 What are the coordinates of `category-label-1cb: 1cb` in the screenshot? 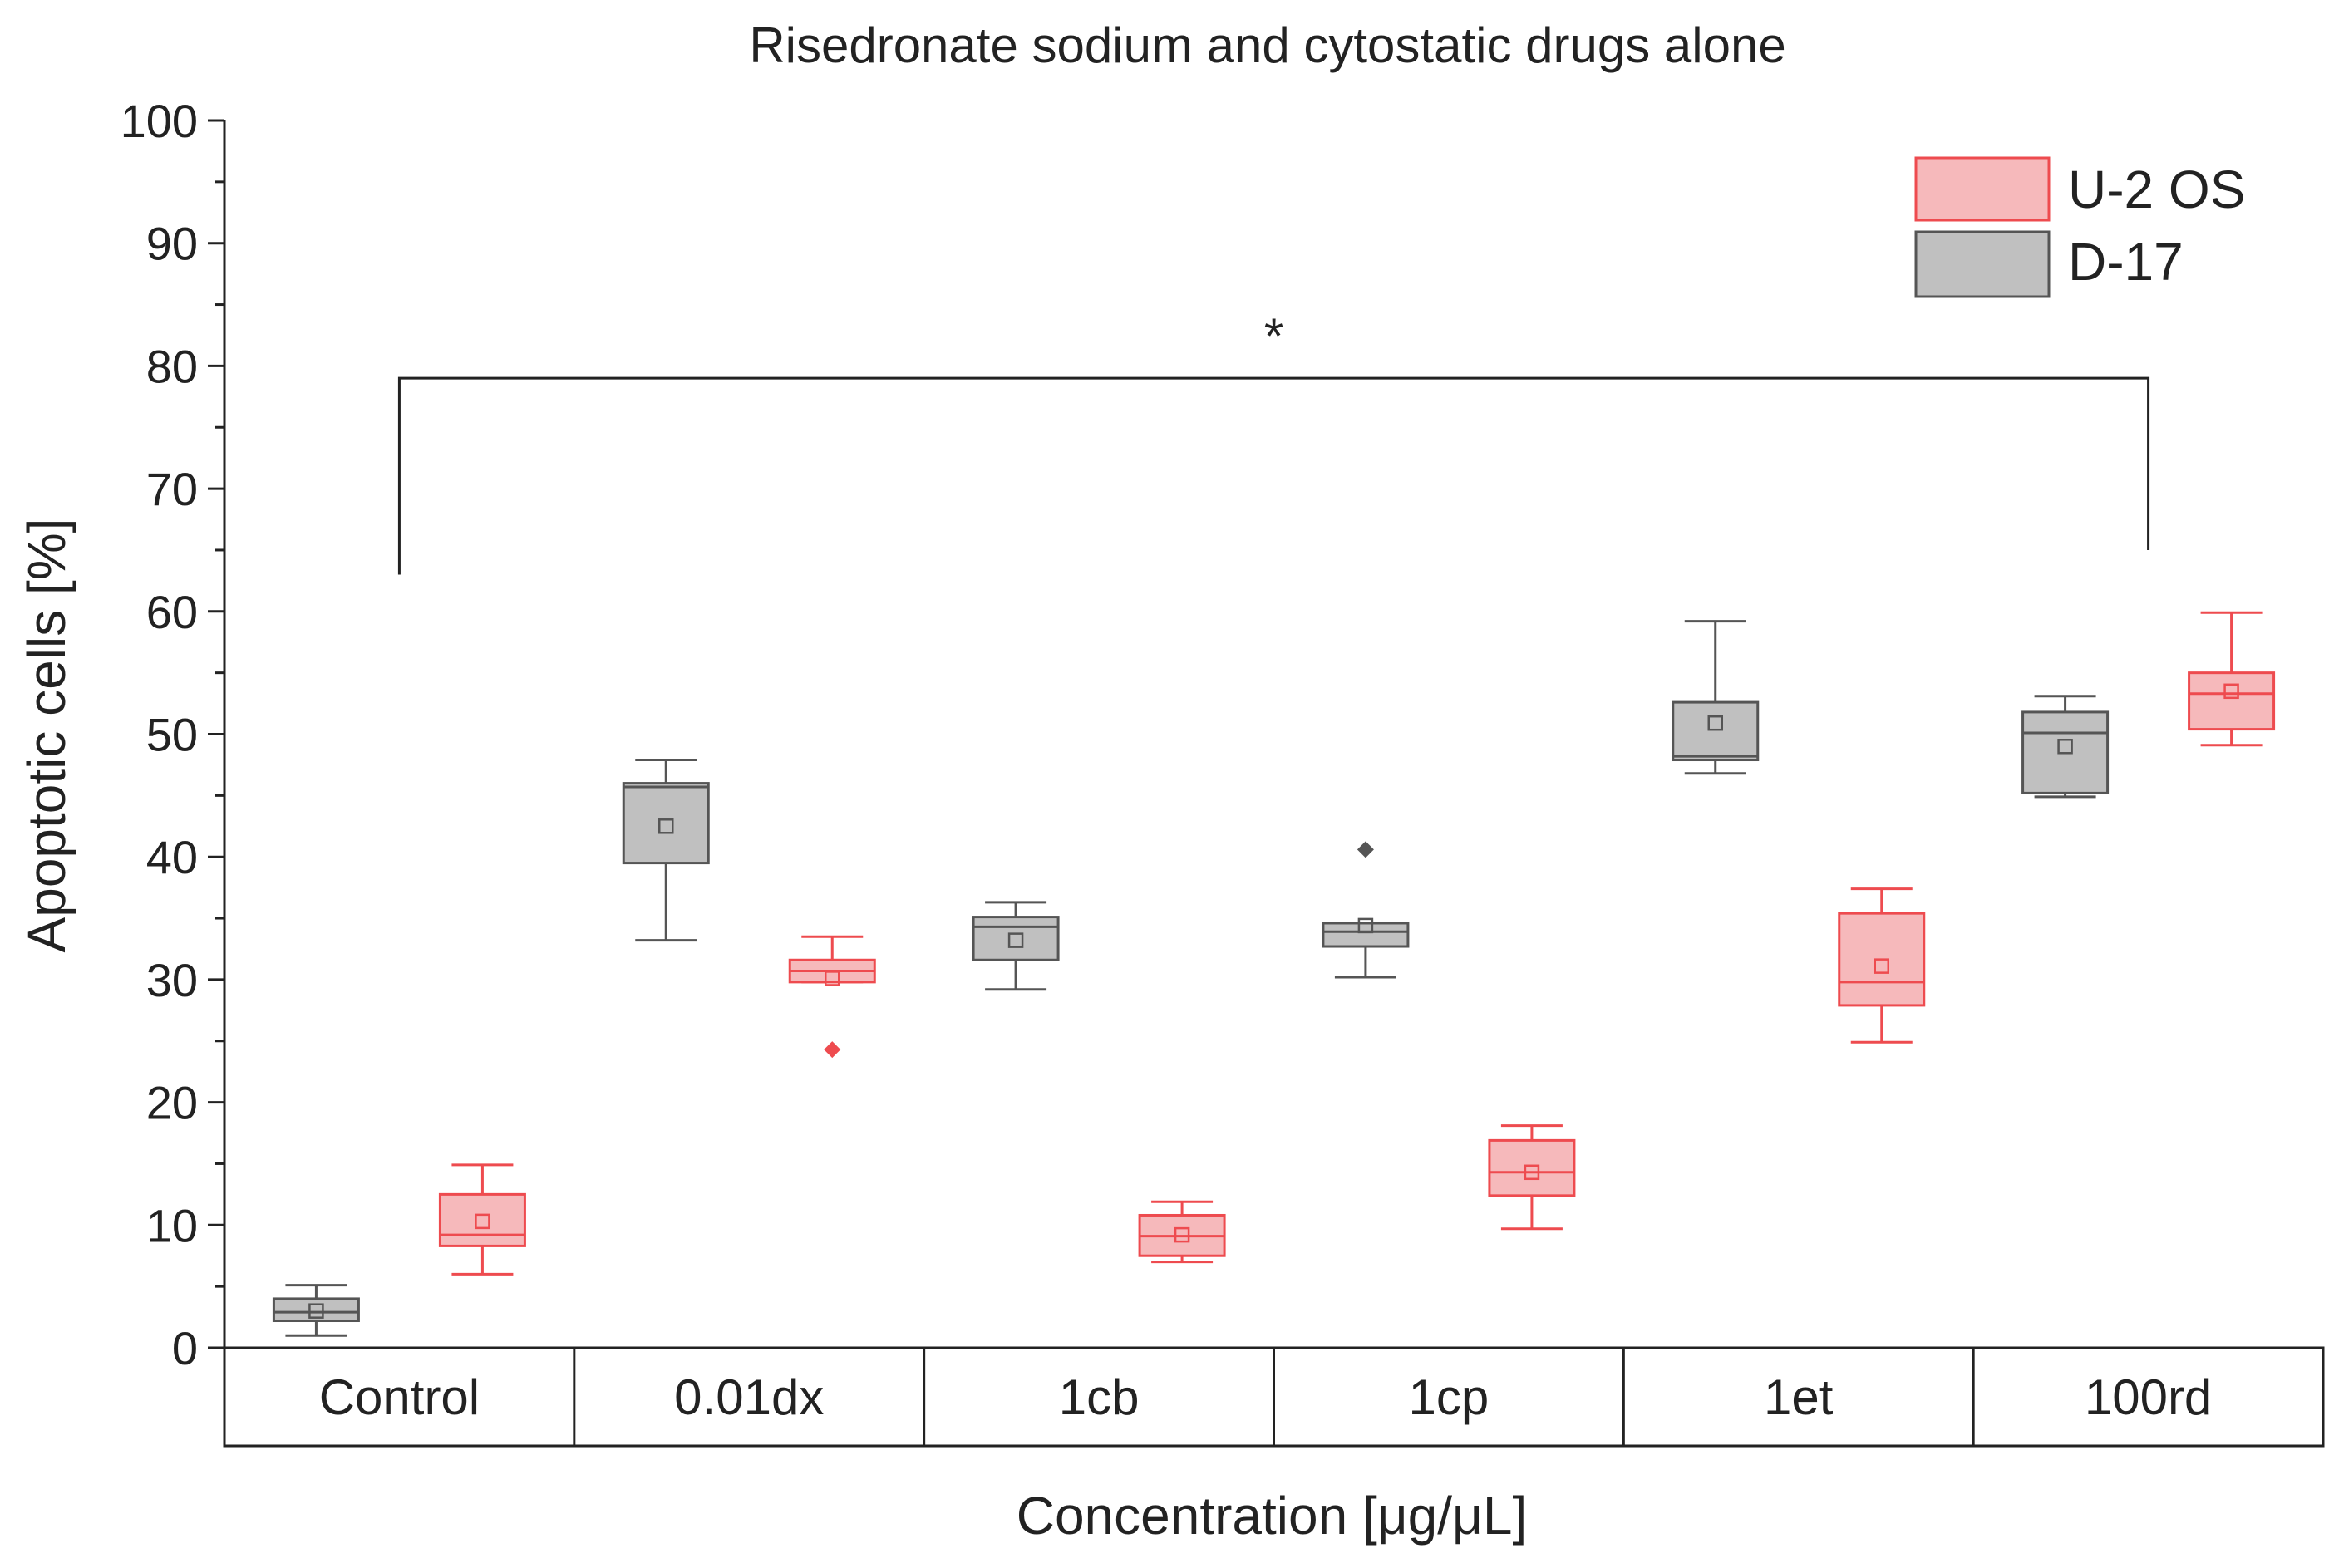 It's located at (1099, 1397).